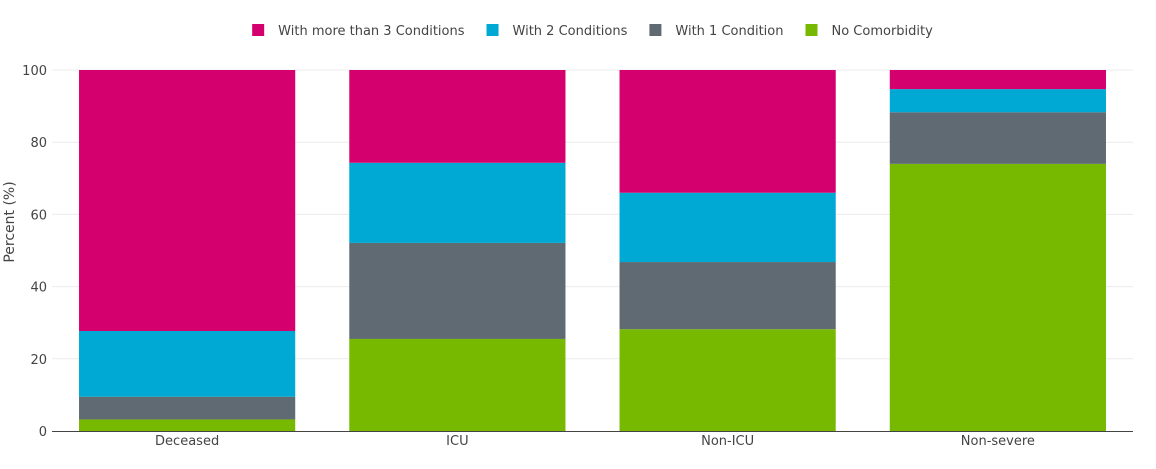 Image resolution: width=1156 pixels, height=469 pixels. I want to click on legend-item: With 2 Conditions, so click(557, 31).